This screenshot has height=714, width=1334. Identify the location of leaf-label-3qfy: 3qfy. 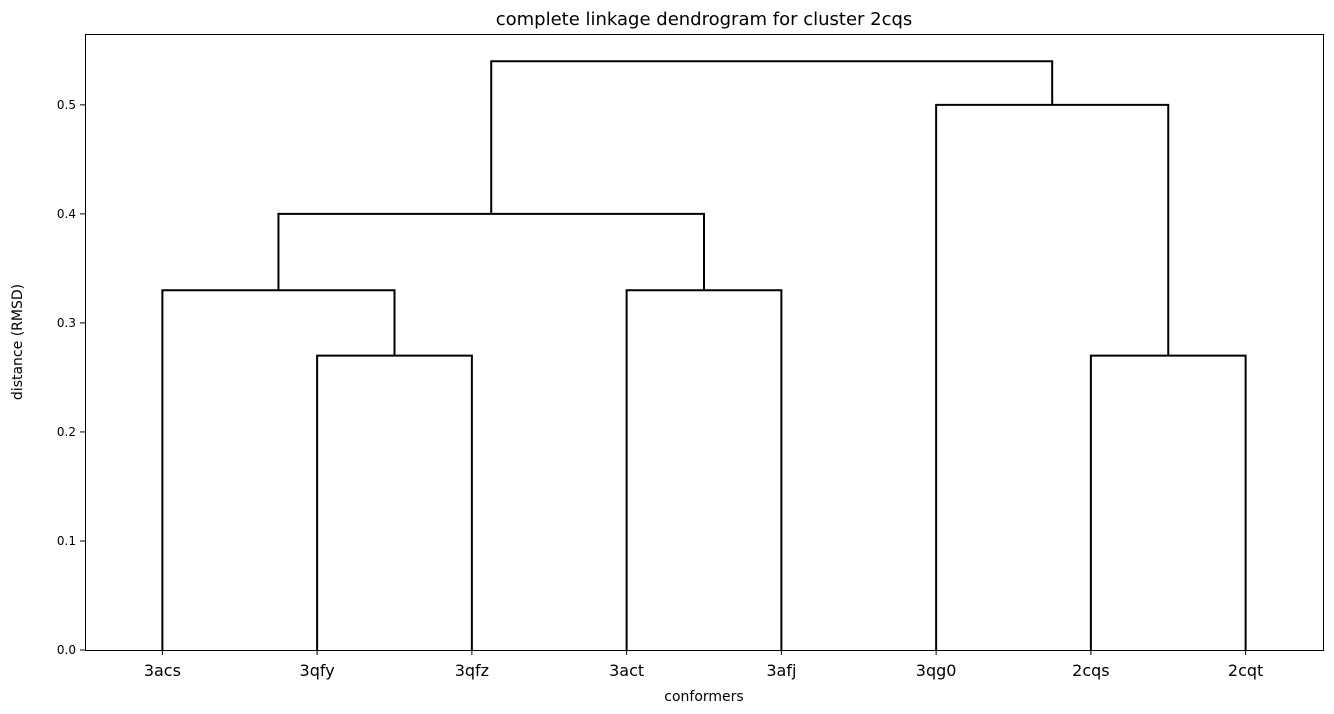
(317, 670).